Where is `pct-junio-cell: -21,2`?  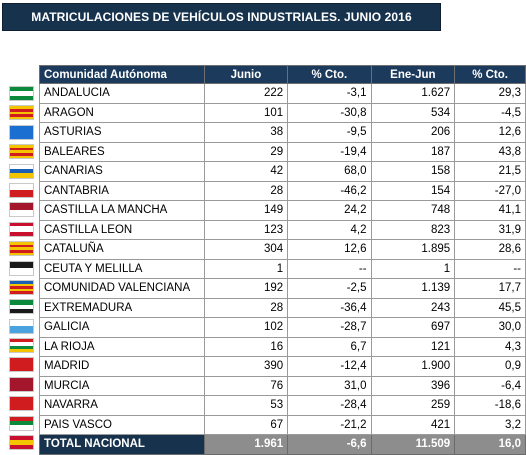
pct-junio-cell: -21,2 is located at coordinates (329, 424).